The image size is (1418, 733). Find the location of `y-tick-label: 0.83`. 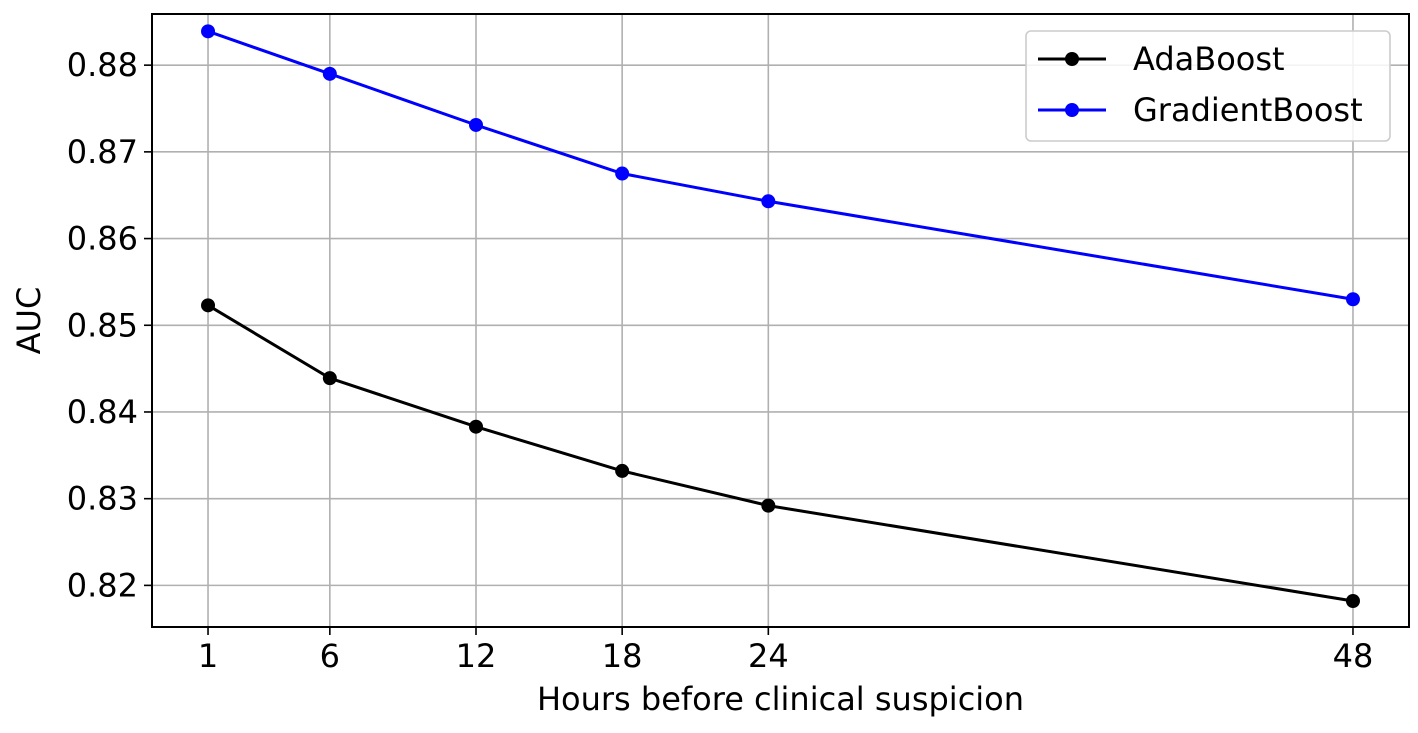

y-tick-label: 0.83 is located at coordinates (102, 499).